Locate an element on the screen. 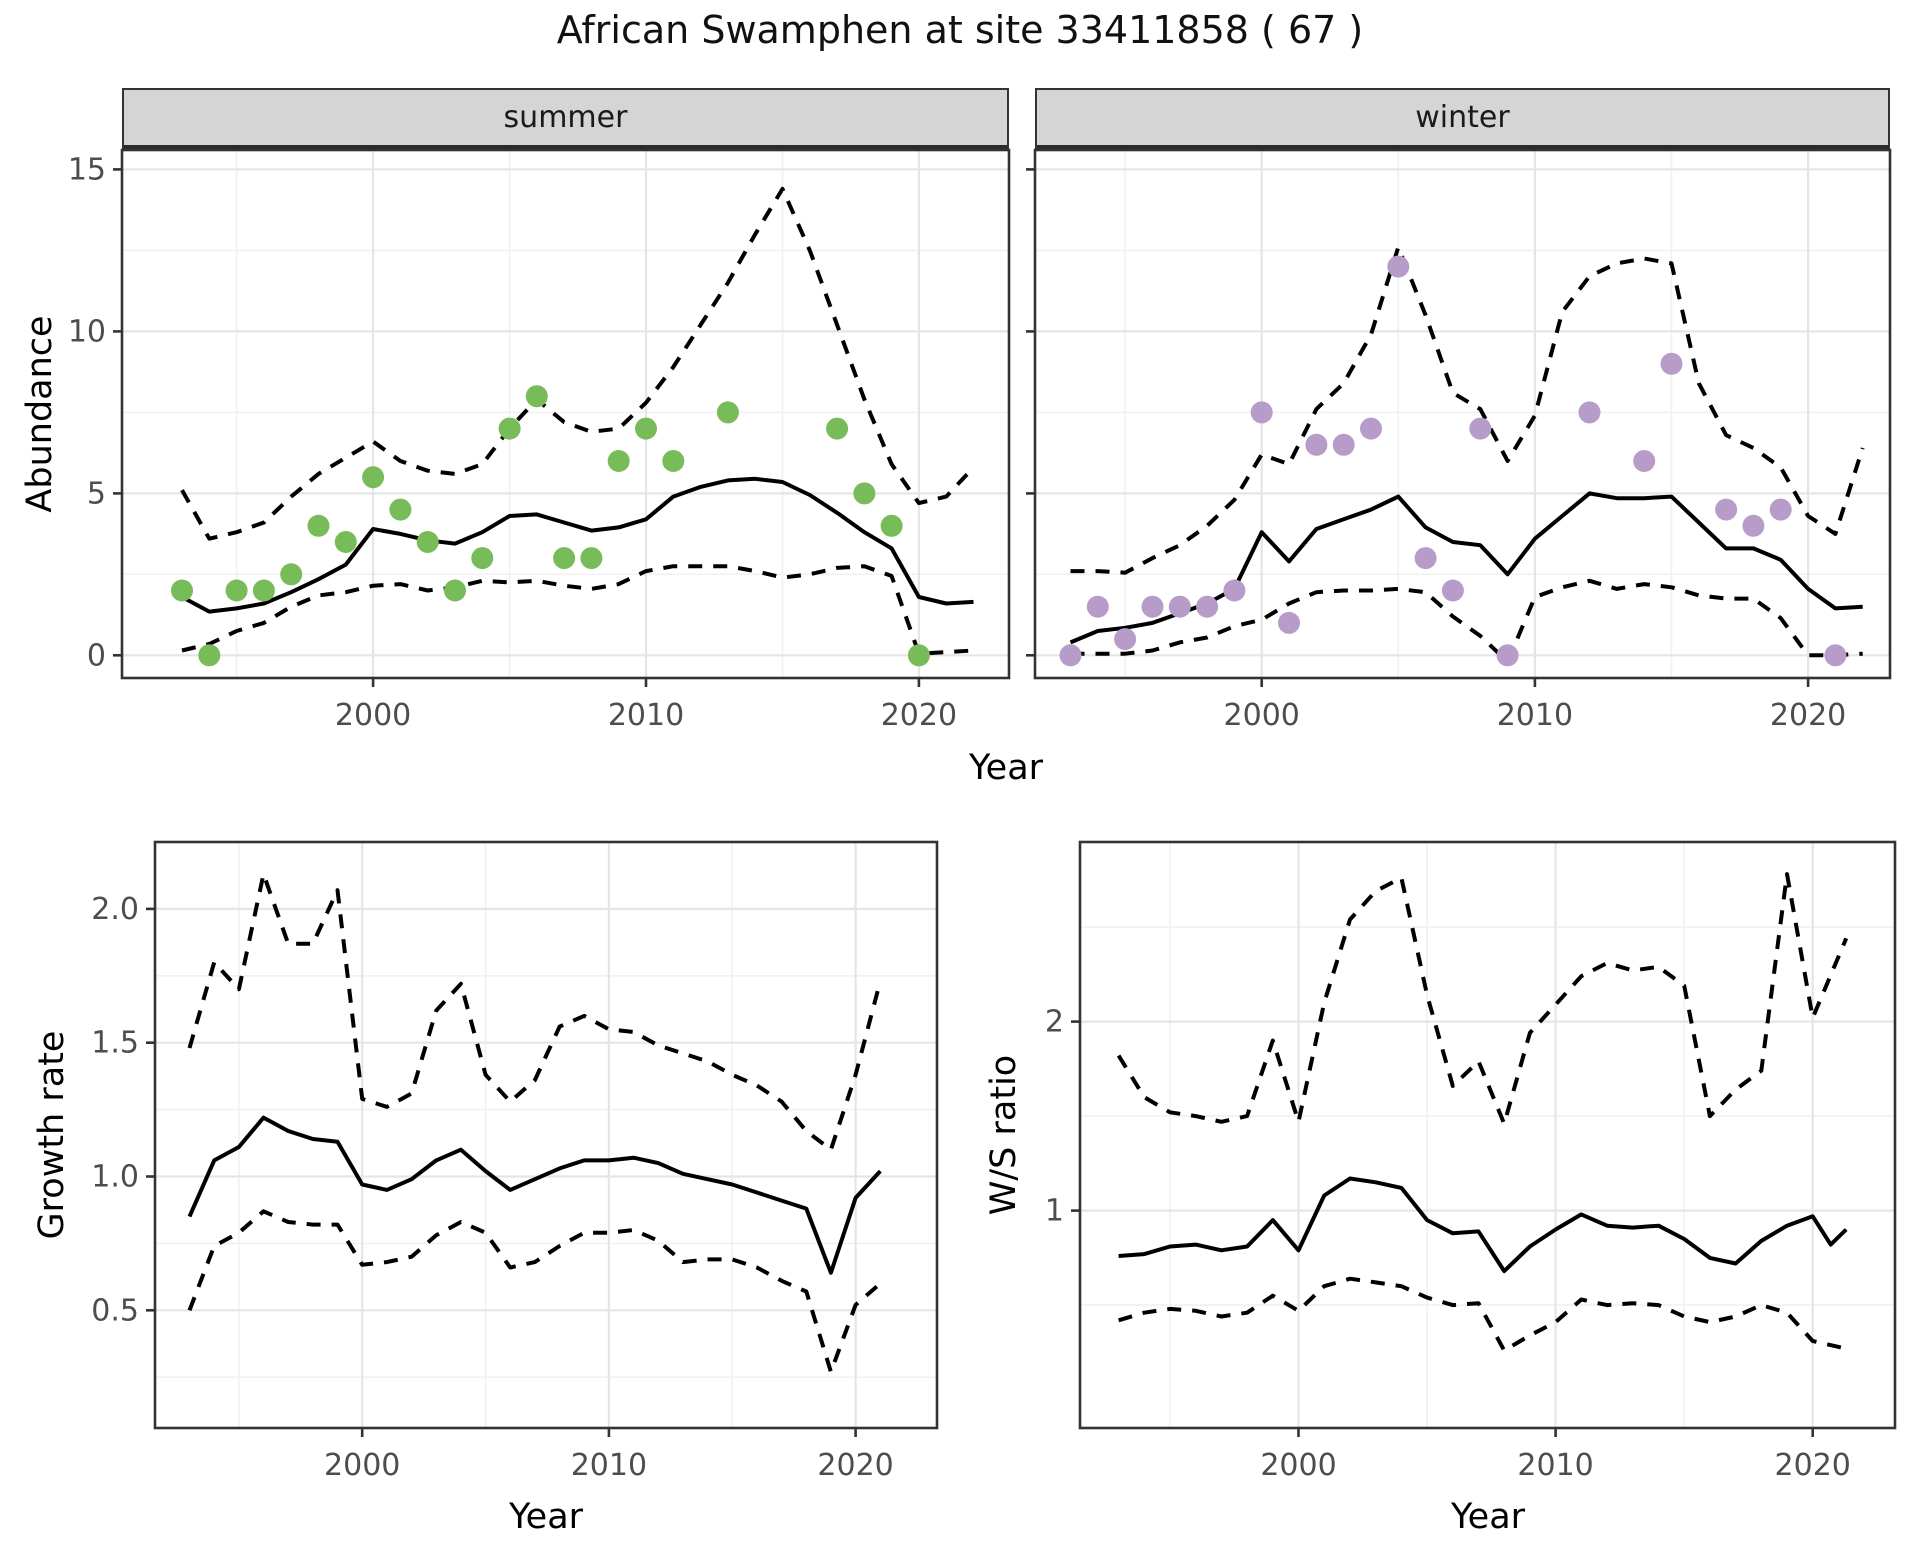 This screenshot has height=1560, width=1920. facet-strip-winter: winter is located at coordinates (1462, 119).